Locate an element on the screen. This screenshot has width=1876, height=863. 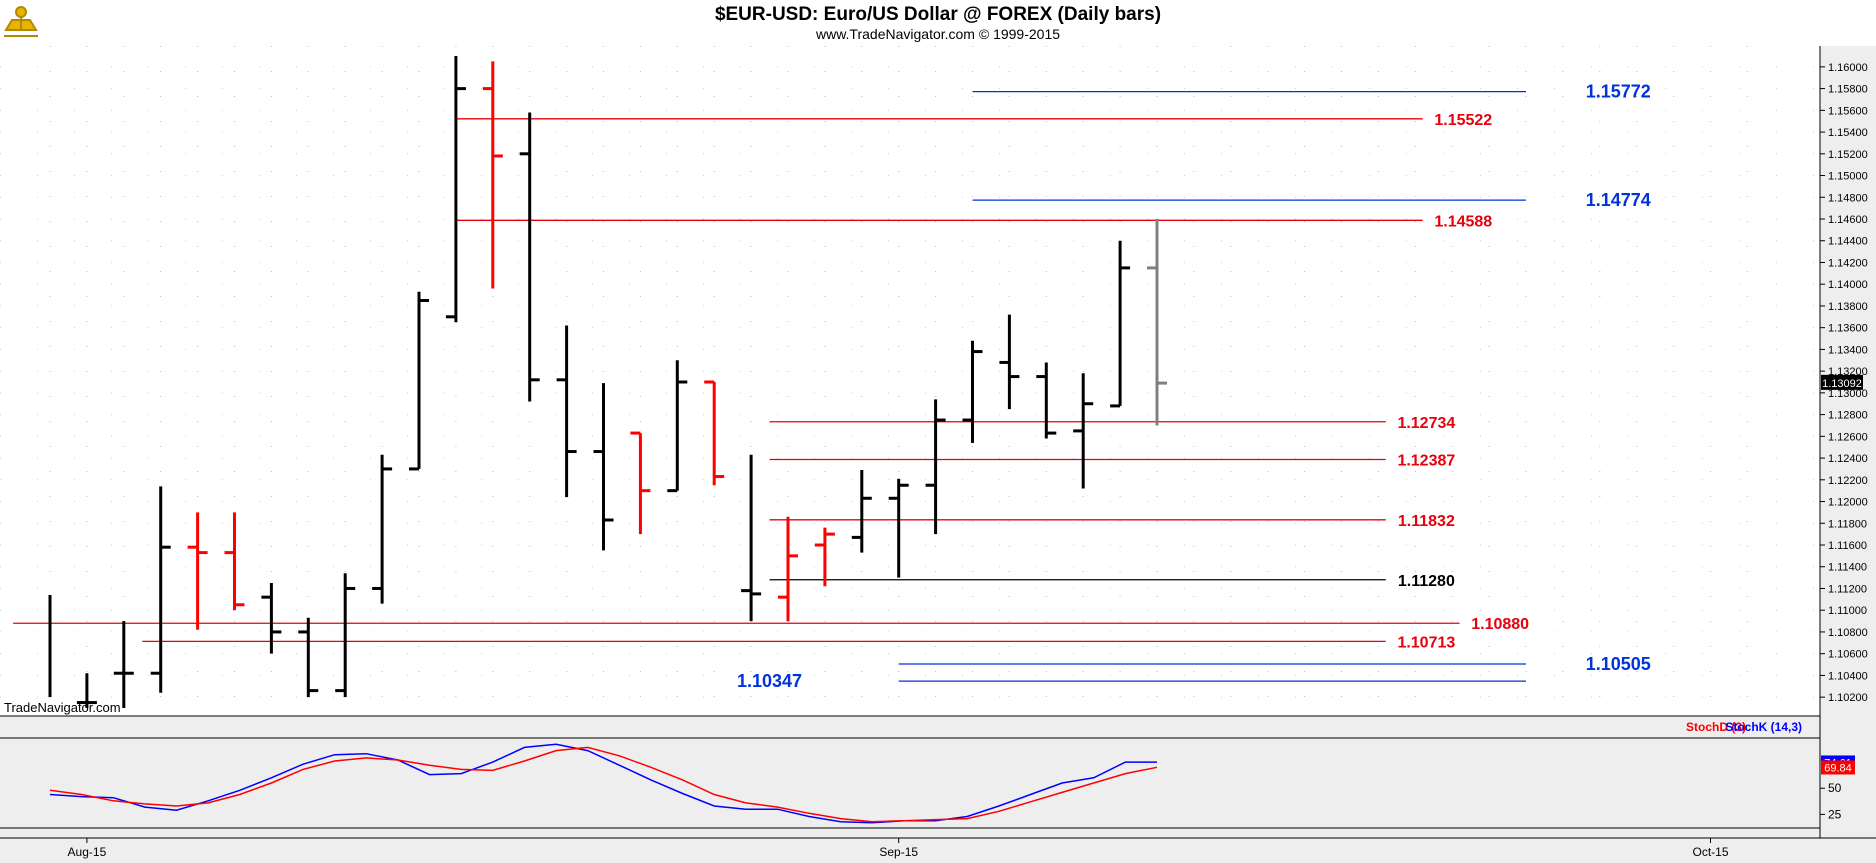
price-tick-label: 1.14000 is located at coordinates (1848, 285).